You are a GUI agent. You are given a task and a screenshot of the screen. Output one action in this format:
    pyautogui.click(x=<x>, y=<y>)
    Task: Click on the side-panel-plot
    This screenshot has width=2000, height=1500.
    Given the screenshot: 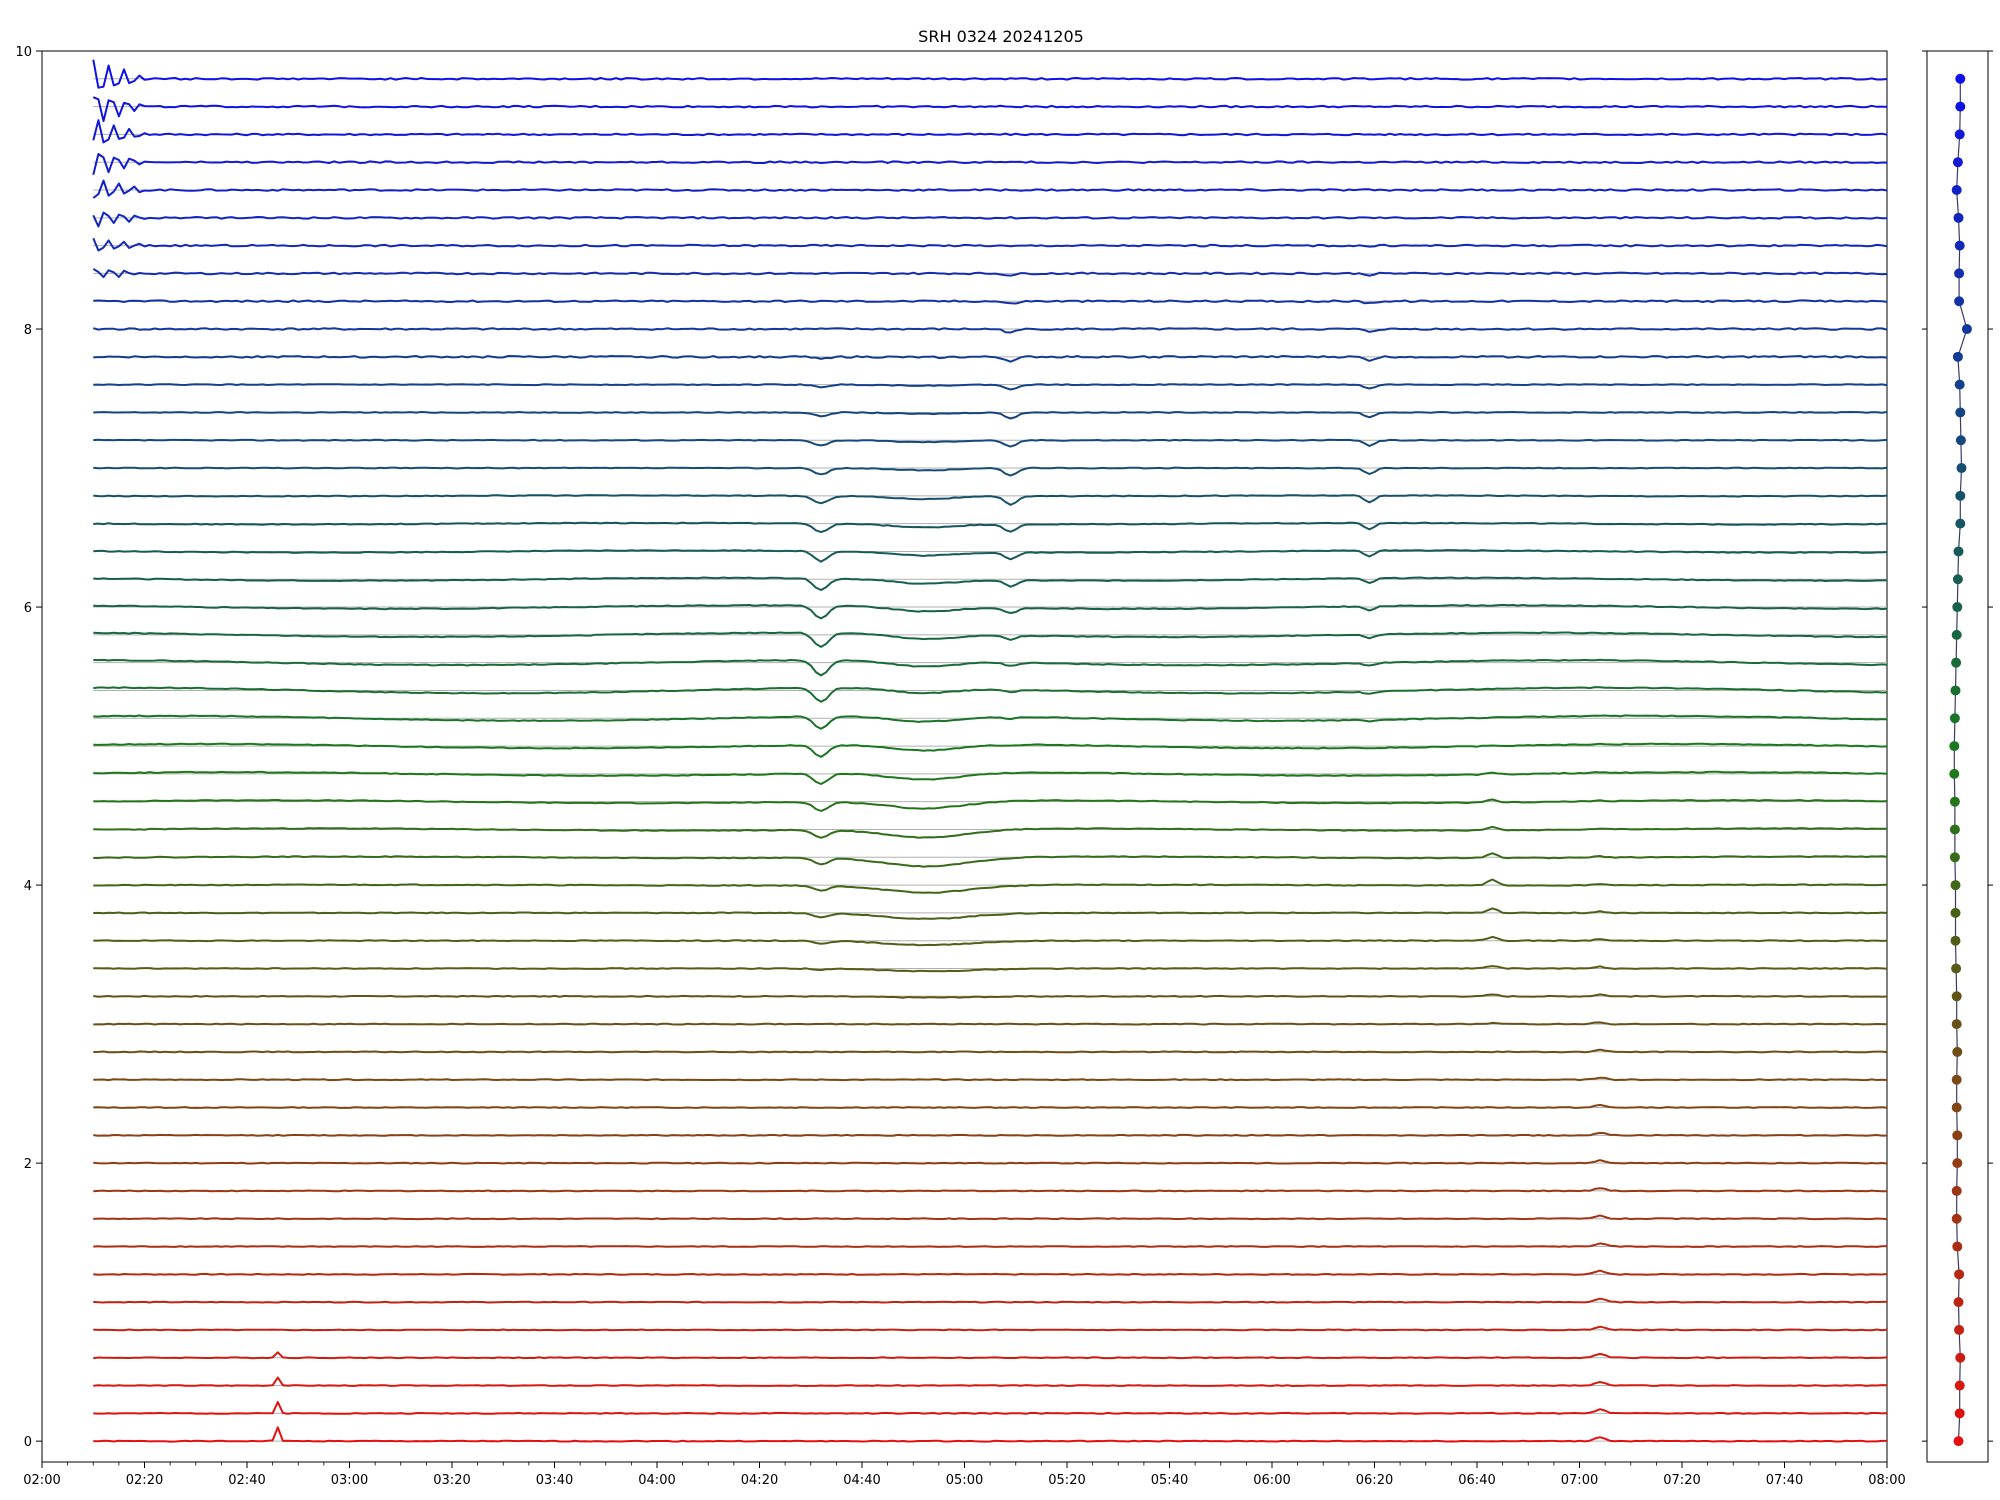 What is the action you would take?
    pyautogui.click(x=1957, y=756)
    